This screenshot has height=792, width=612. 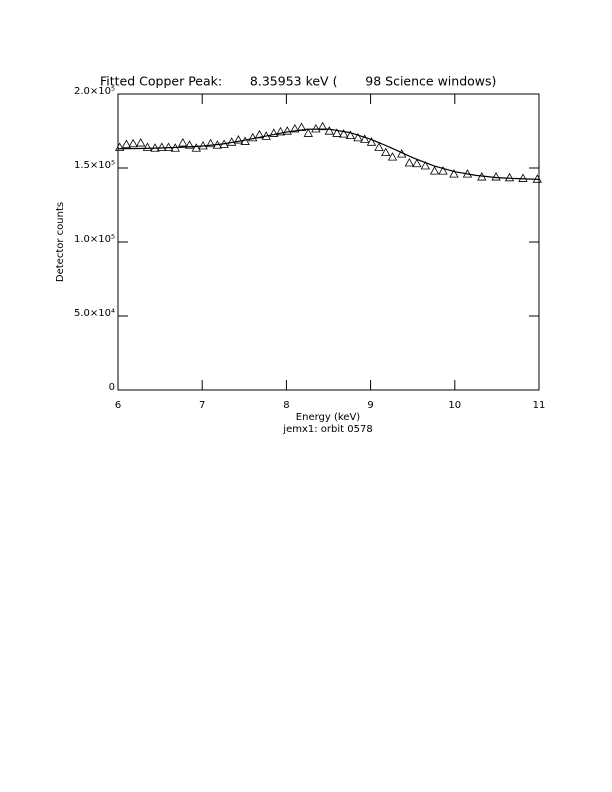 I want to click on subtitle: jemx1: orbit 0578, so click(x=327, y=429).